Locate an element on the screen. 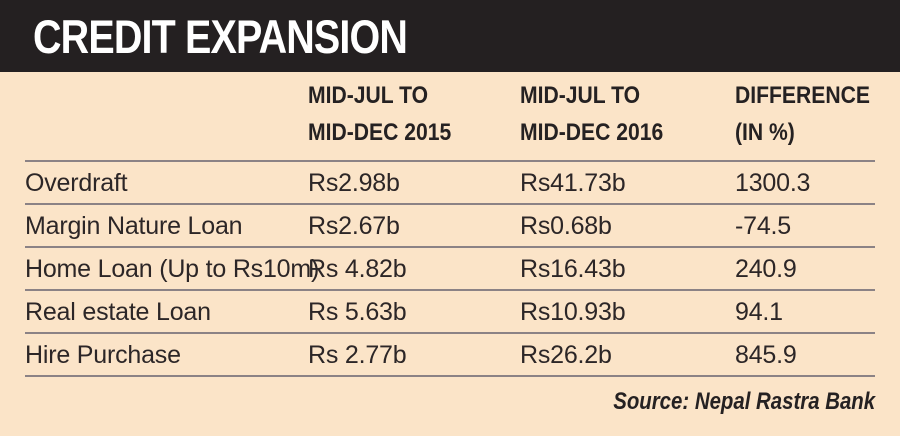 The width and height of the screenshot is (900, 436). row-label: Home Loan (Up to Rs10m) is located at coordinates (172, 269).